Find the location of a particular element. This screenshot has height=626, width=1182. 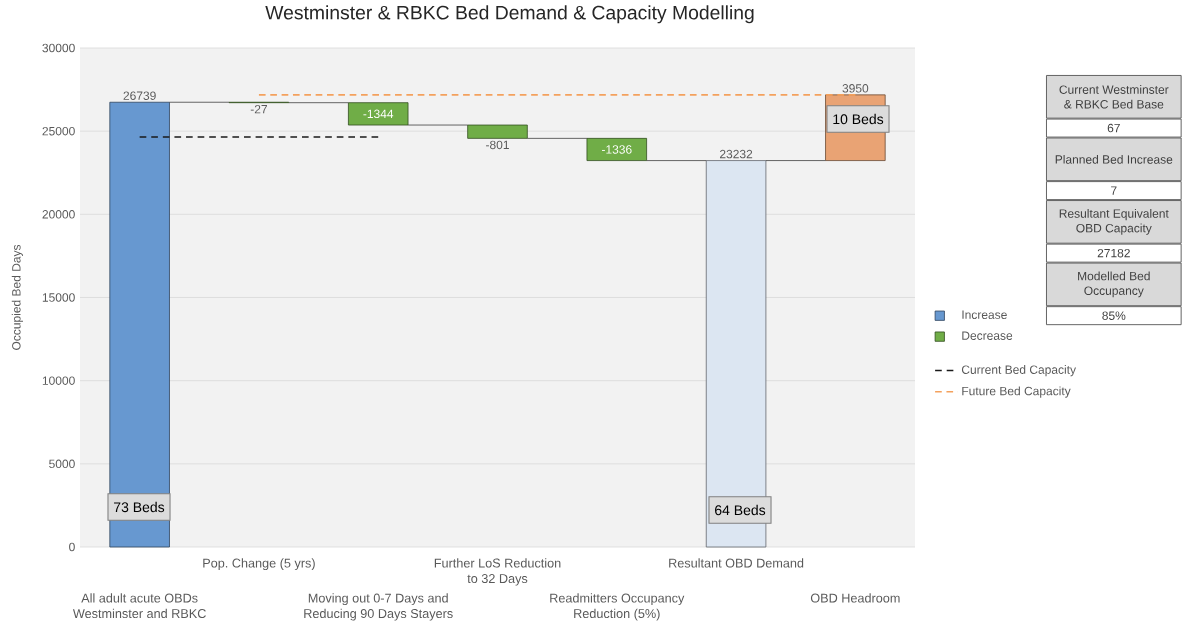

text: 85% is located at coordinates (1114, 315).